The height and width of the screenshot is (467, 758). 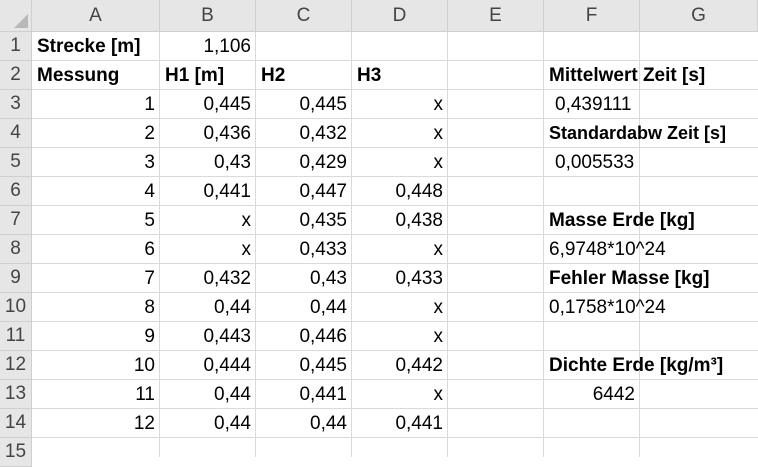 What do you see at coordinates (323, 191) in the screenshot?
I see `cell-c6: 0,447` at bounding box center [323, 191].